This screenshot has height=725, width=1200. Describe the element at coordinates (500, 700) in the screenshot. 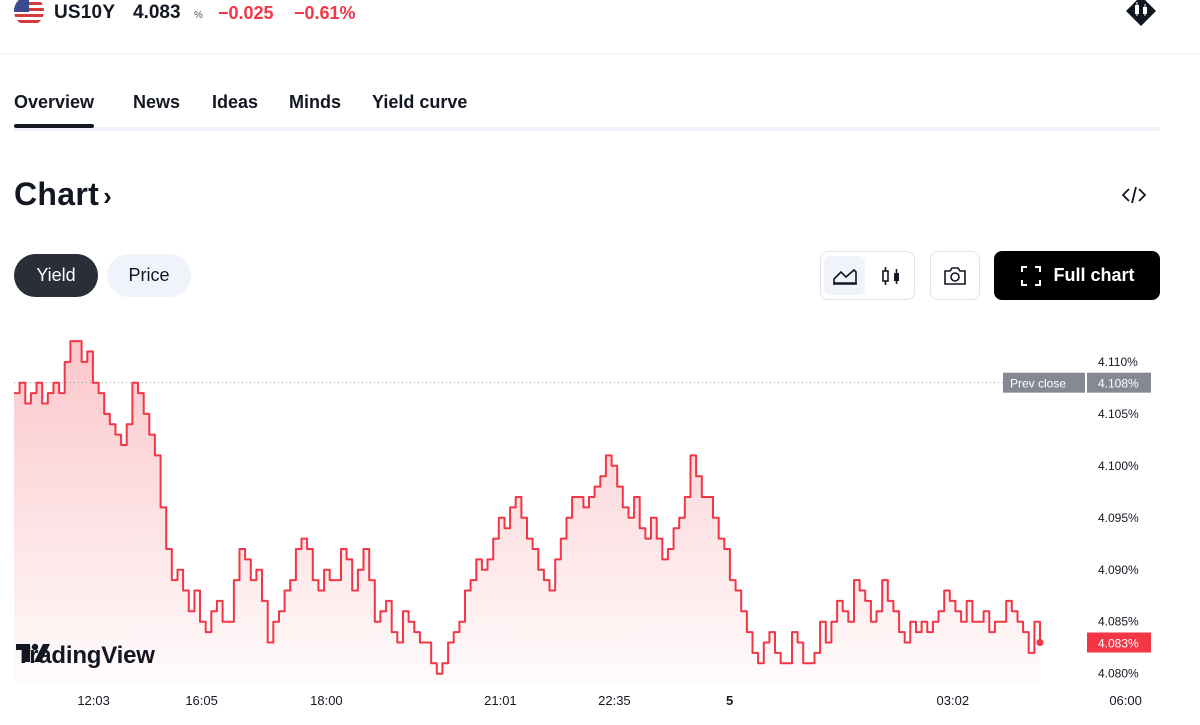

I see `x-tick-label: 21:01` at that location.